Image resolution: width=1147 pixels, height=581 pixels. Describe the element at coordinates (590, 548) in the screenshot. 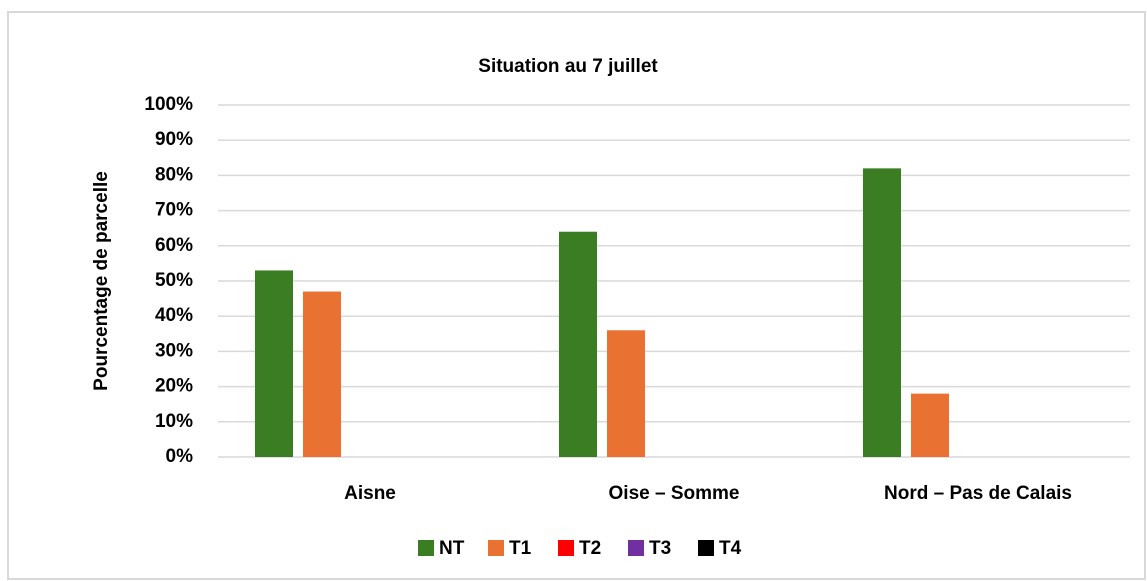

I see `legend-label: T2` at that location.